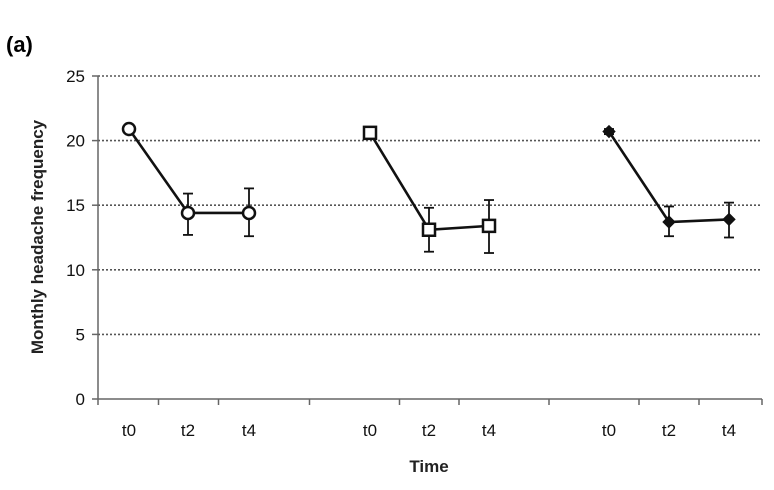 Image resolution: width=774 pixels, height=490 pixels. I want to click on x-tick-labels: t0 t2 t4 t0 t2 t4 t0 t2 t4, so click(429, 430).